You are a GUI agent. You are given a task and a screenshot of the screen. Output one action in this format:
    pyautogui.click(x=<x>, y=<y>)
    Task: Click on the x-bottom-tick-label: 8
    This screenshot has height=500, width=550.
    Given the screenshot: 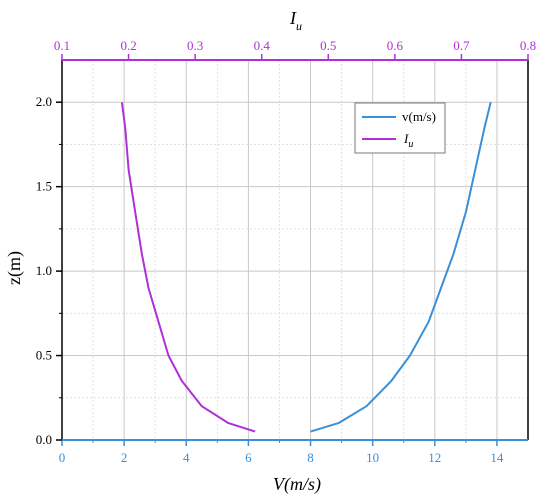 What is the action you would take?
    pyautogui.click(x=310, y=457)
    